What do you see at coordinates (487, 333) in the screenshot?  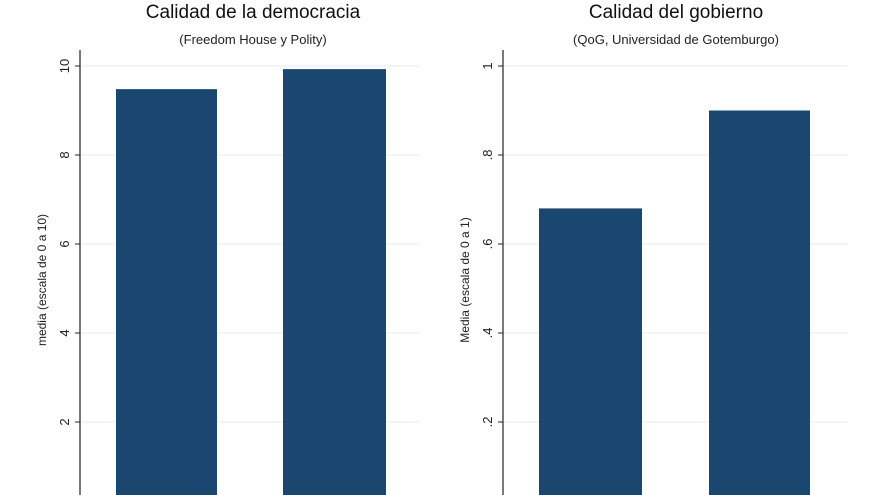 I see `y-tick-label: .4` at bounding box center [487, 333].